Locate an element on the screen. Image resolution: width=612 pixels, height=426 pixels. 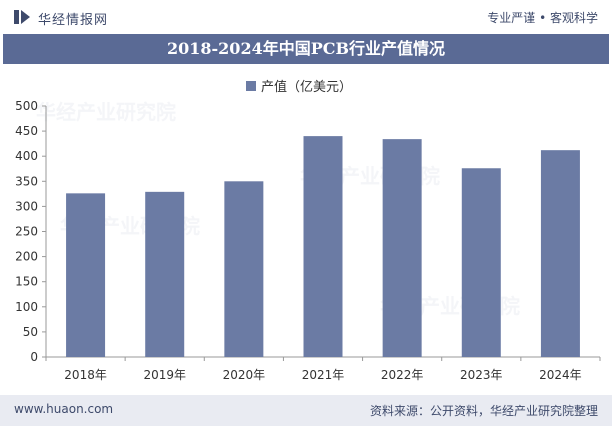
y-tick-label: 350 is located at coordinates (26, 181).